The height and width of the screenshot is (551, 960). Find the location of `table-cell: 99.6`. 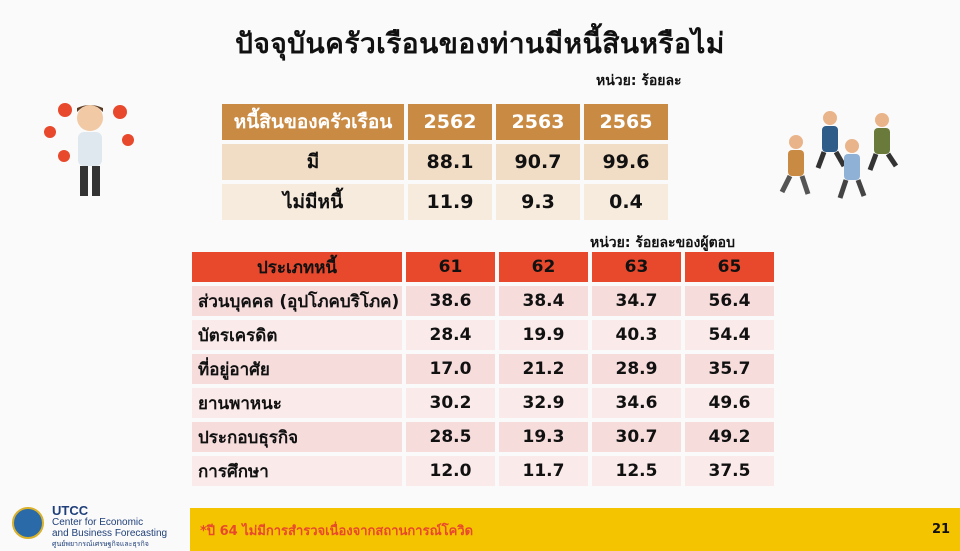

table-cell: 99.6 is located at coordinates (626, 162).